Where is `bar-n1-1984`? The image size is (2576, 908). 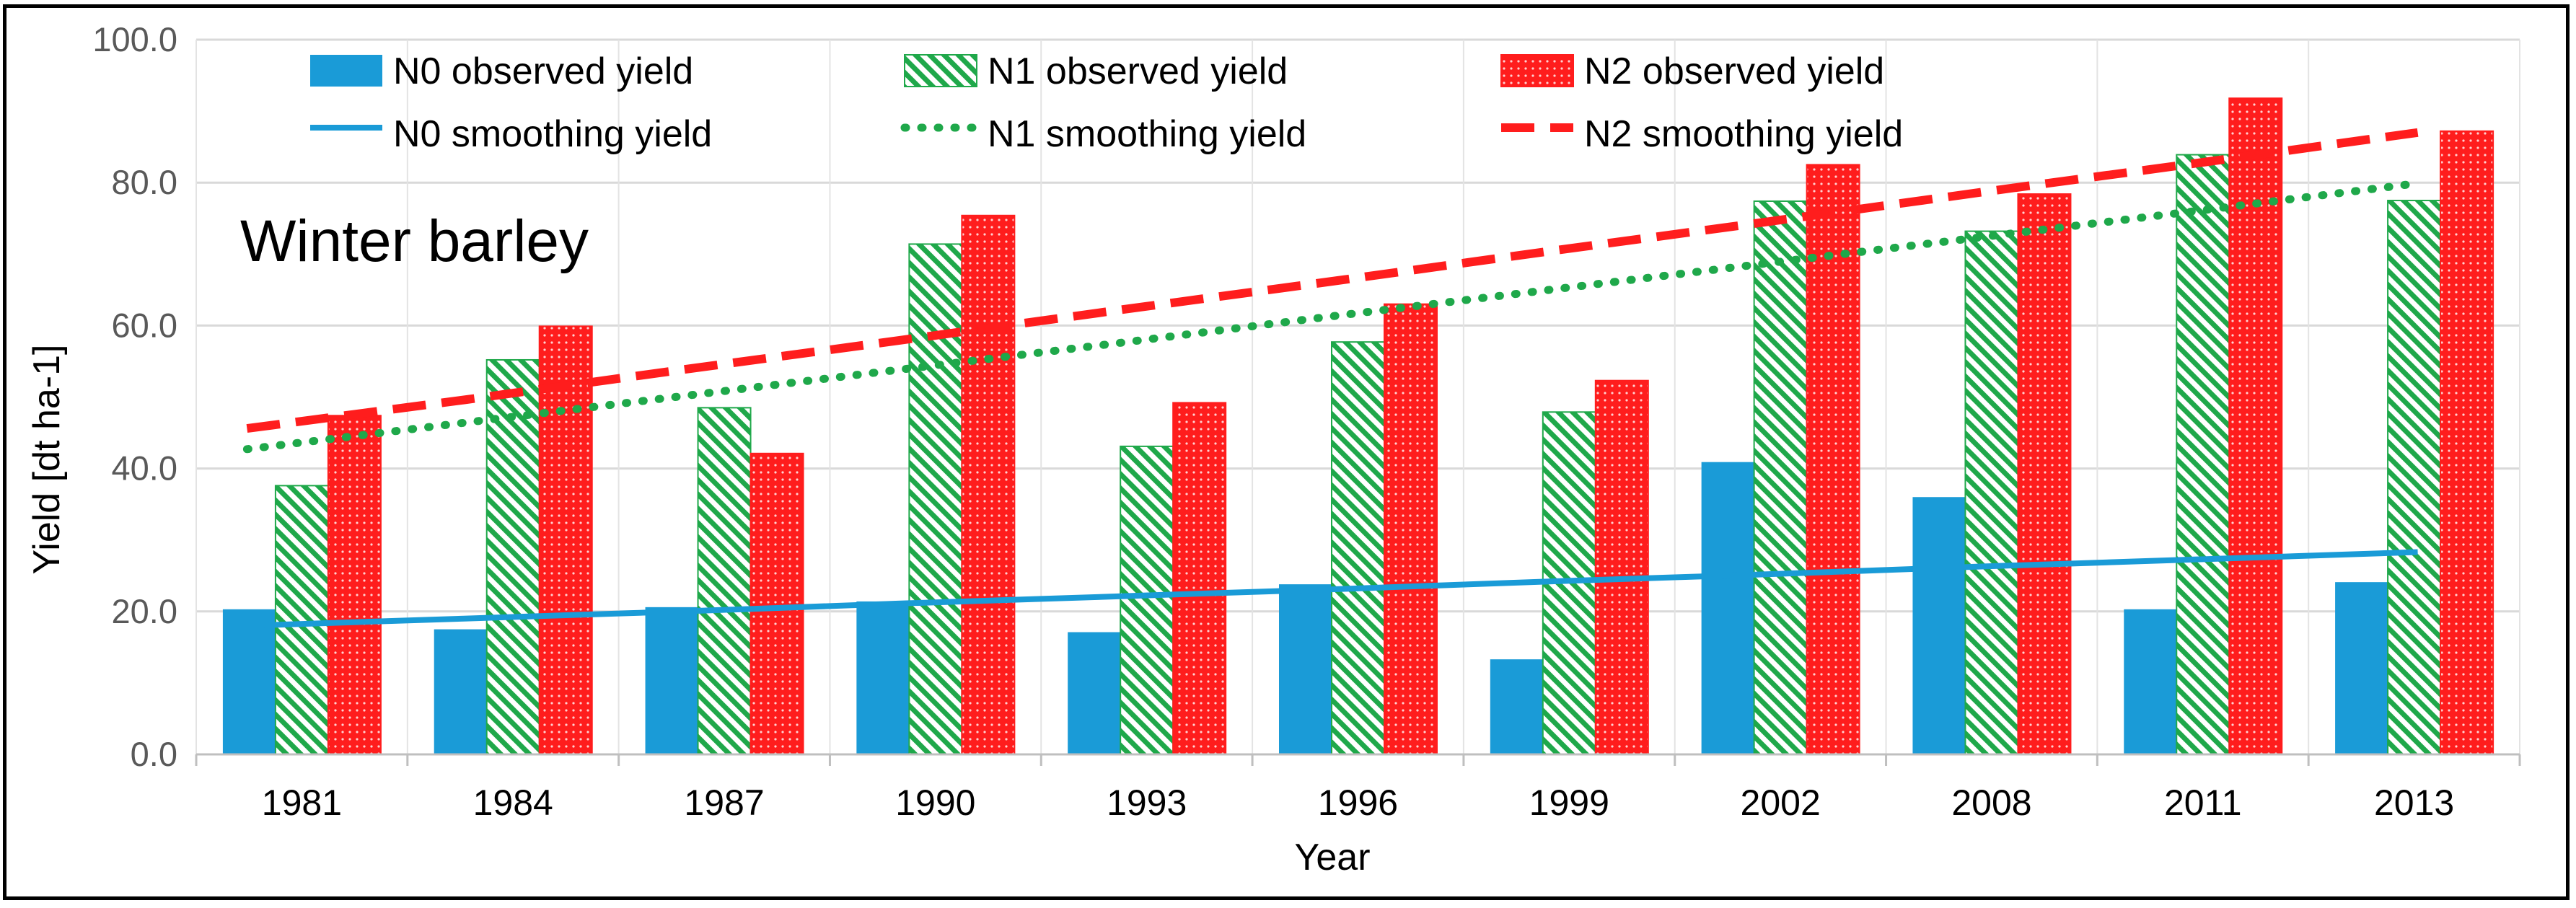 bar-n1-1984 is located at coordinates (512, 556).